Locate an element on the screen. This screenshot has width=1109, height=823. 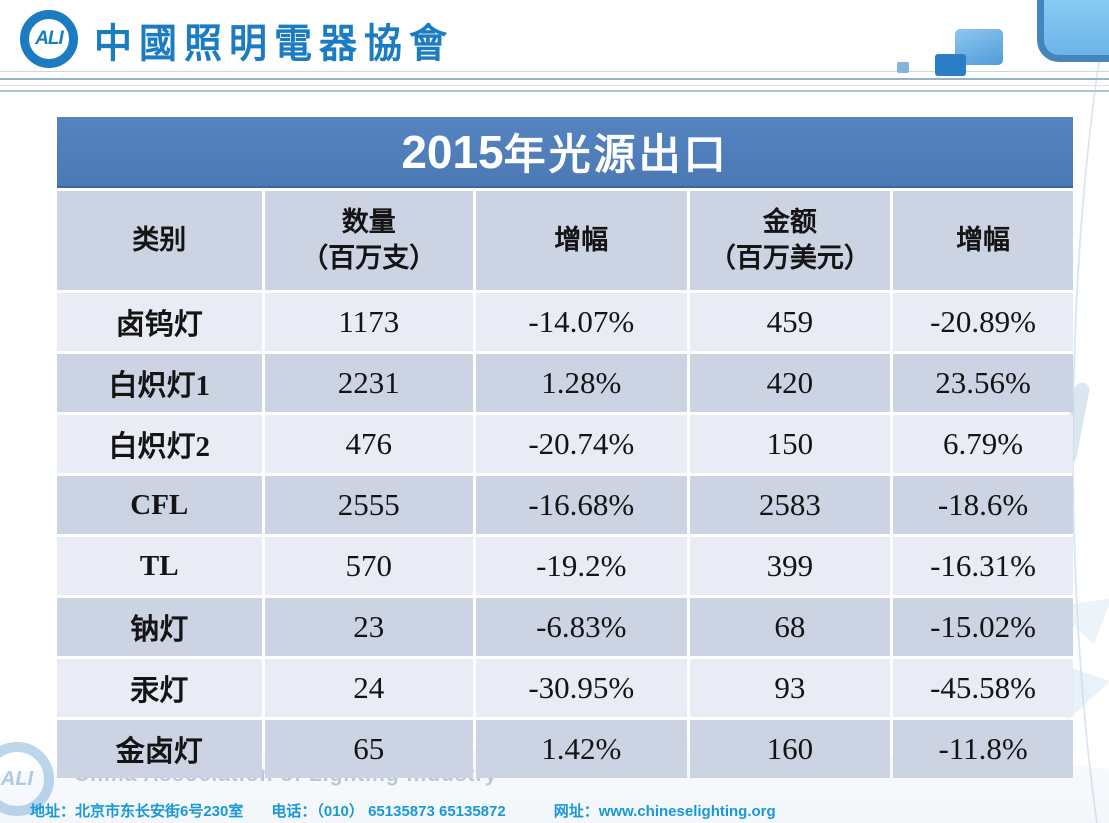
amount-growth-cell: -45.58% is located at coordinates (983, 688).